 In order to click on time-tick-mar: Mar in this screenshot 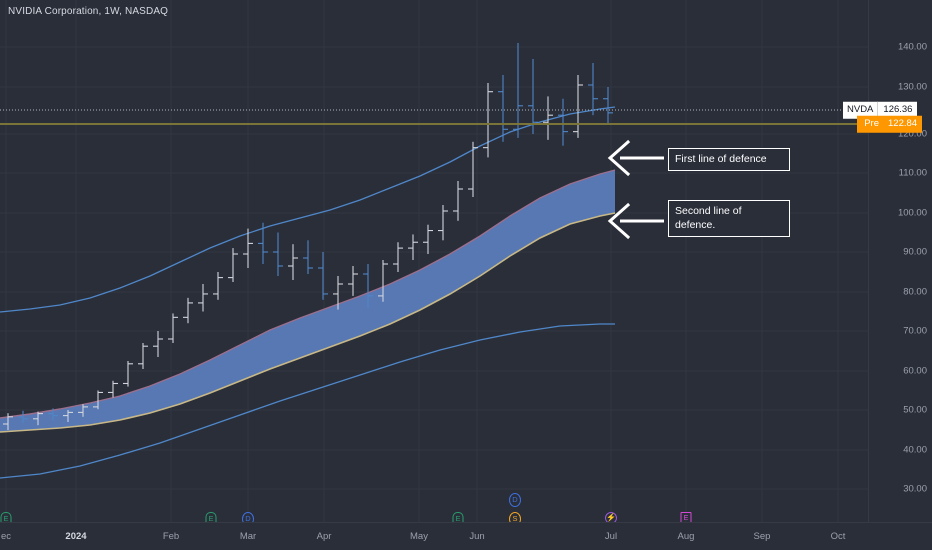, I will do `click(248, 536)`.